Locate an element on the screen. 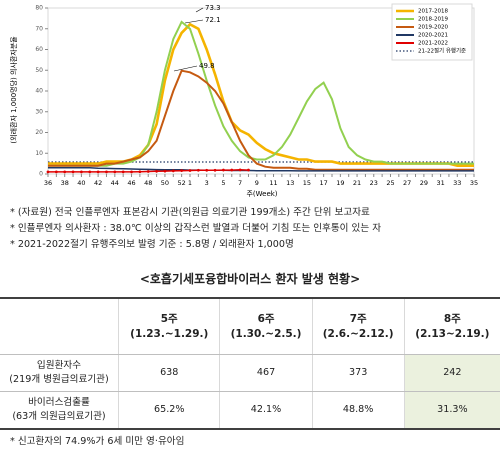  x-tick-label: 48 is located at coordinates (148, 183).